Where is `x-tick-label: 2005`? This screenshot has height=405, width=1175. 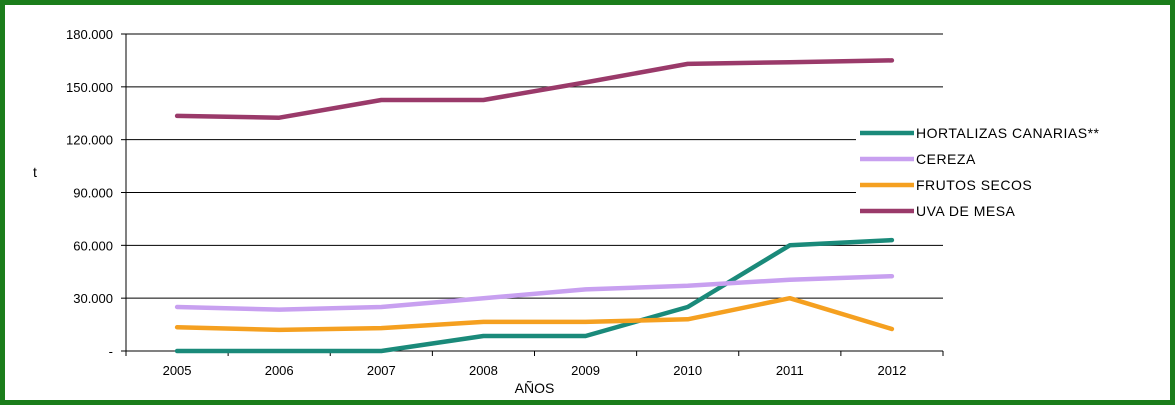
x-tick-label: 2005 is located at coordinates (177, 370).